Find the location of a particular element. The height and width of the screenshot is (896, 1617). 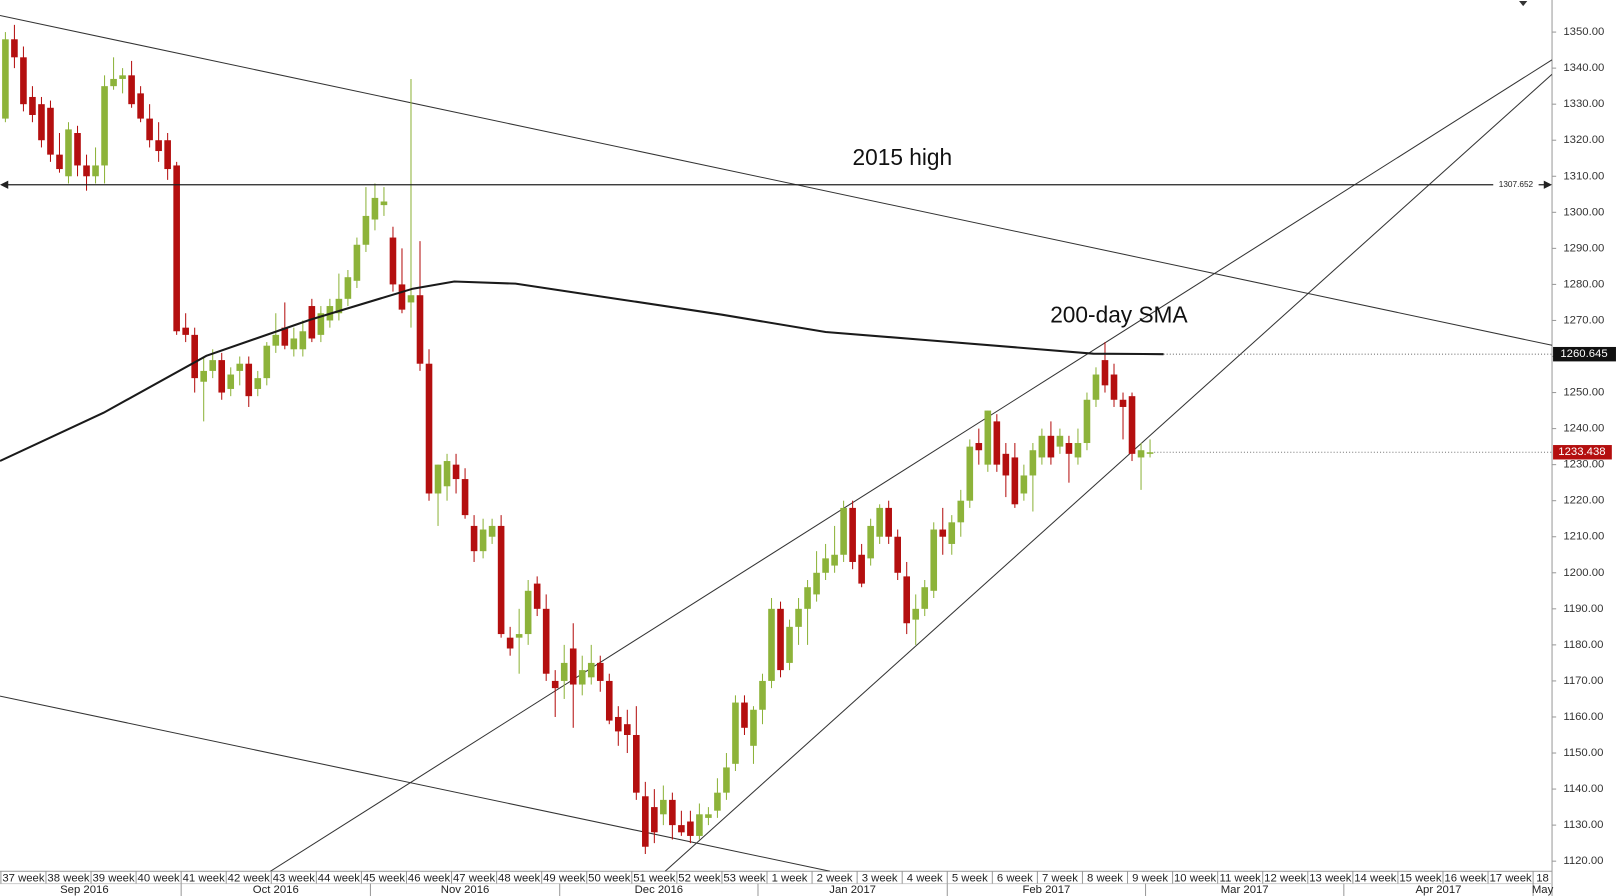

x-tick-label: 8 week is located at coordinates (1105, 878).